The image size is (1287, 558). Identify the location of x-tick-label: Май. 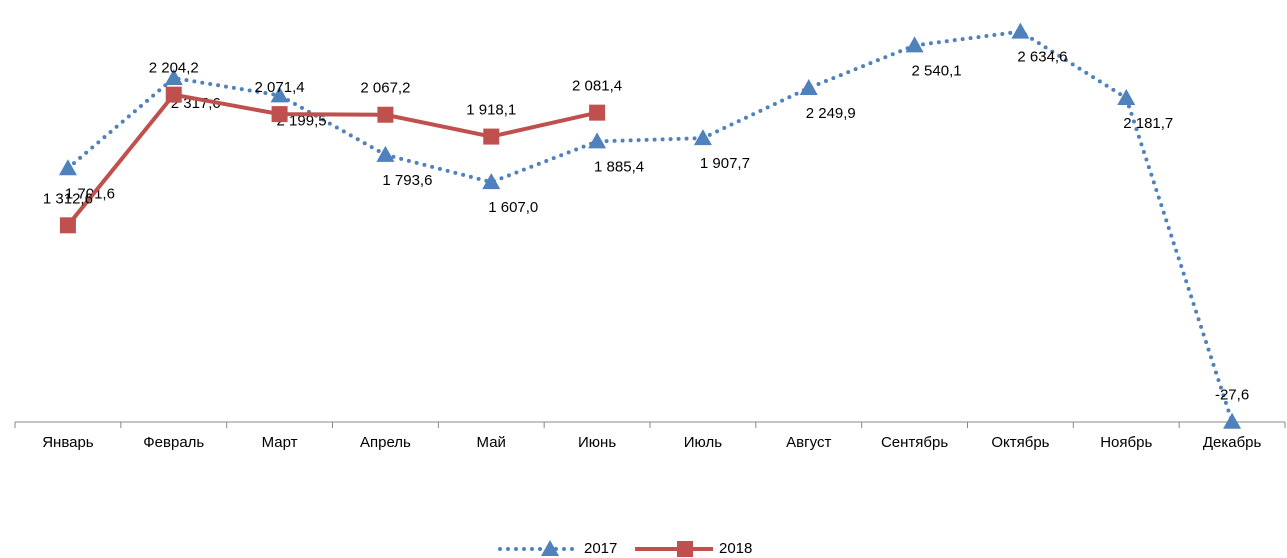
(491, 442).